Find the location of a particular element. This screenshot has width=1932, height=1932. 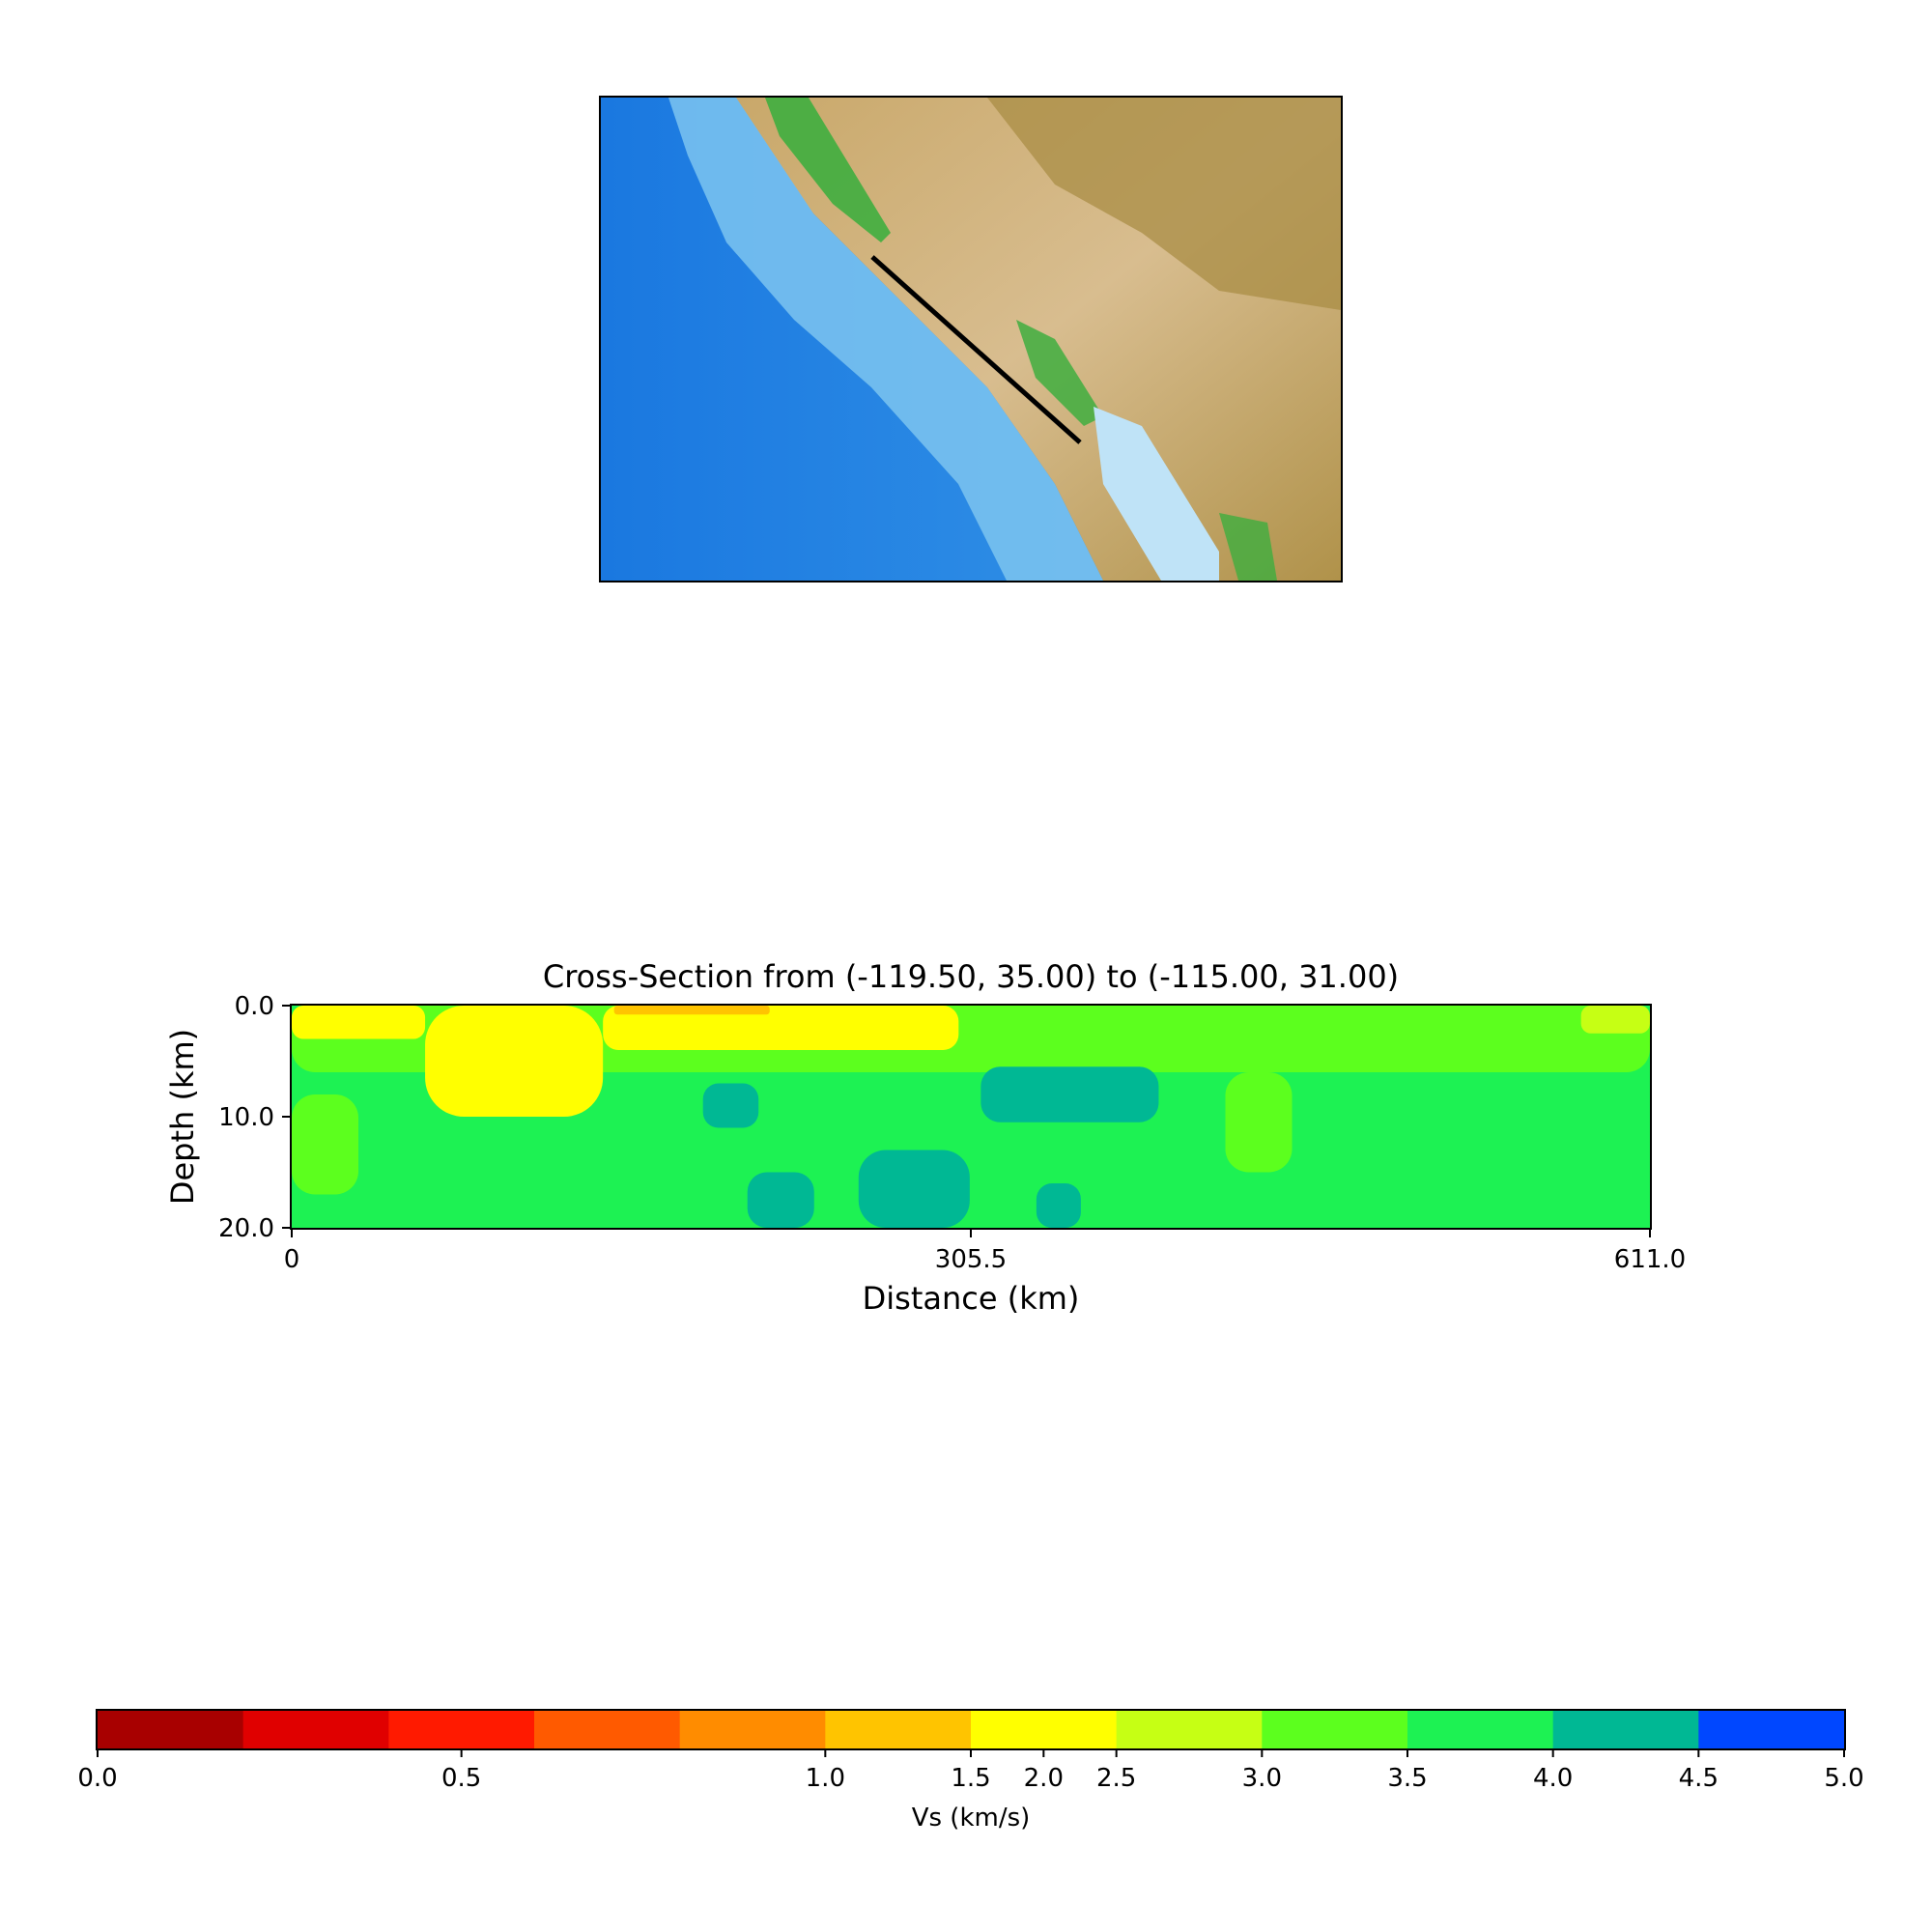

relief-map is located at coordinates (971, 339).